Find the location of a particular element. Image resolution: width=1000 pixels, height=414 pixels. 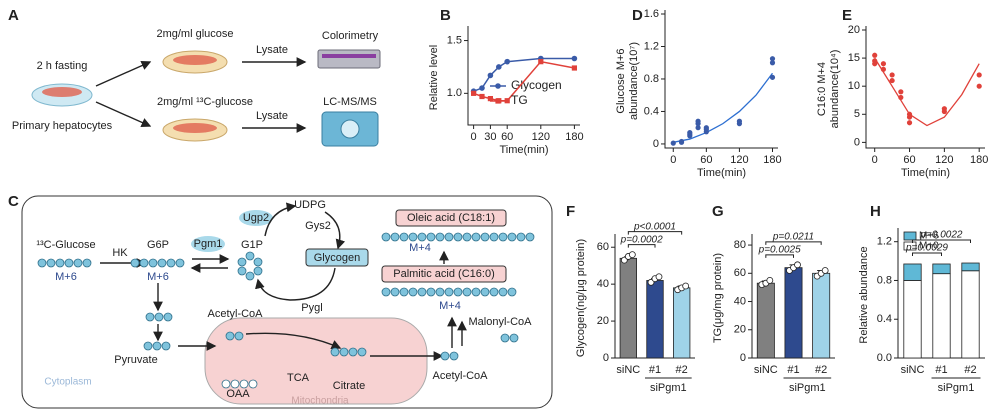

mitochondrion is located at coordinates (316, 361).